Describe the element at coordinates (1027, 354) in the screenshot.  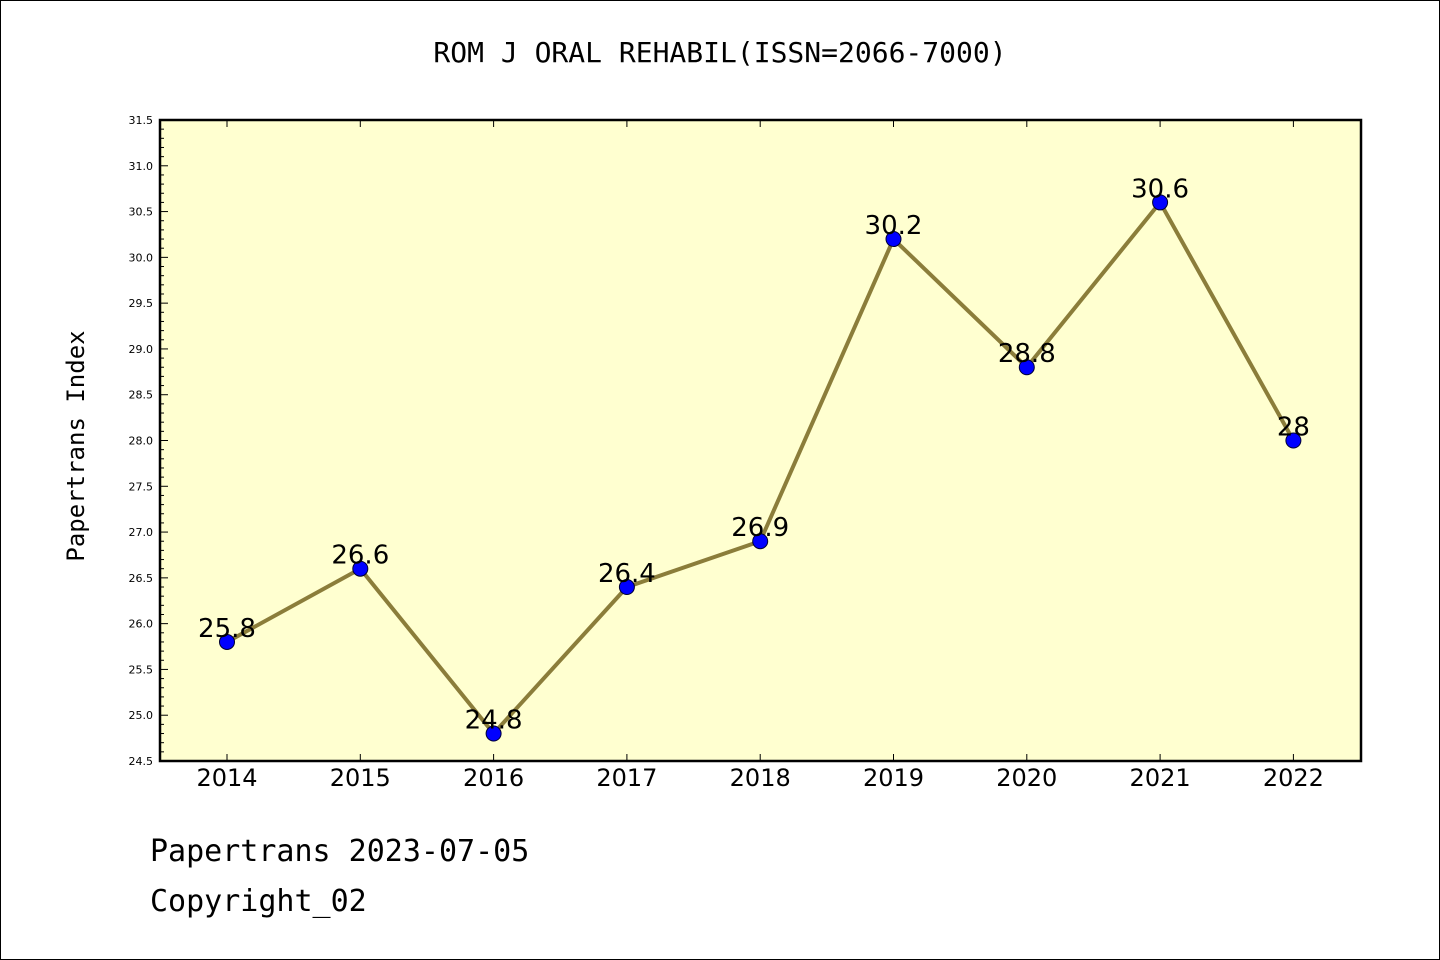
I see `data-label: 28.8` at that location.